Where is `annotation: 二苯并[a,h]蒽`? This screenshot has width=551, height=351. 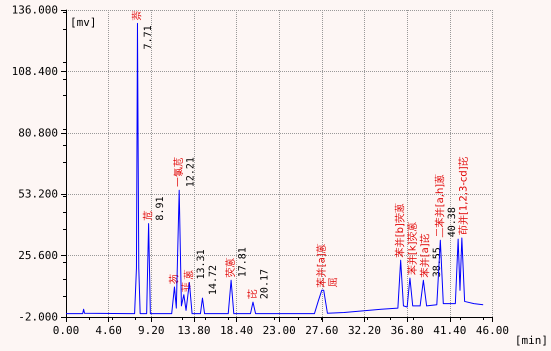
annotation: 二苯并[a,h]蒽 is located at coordinates (440, 206).